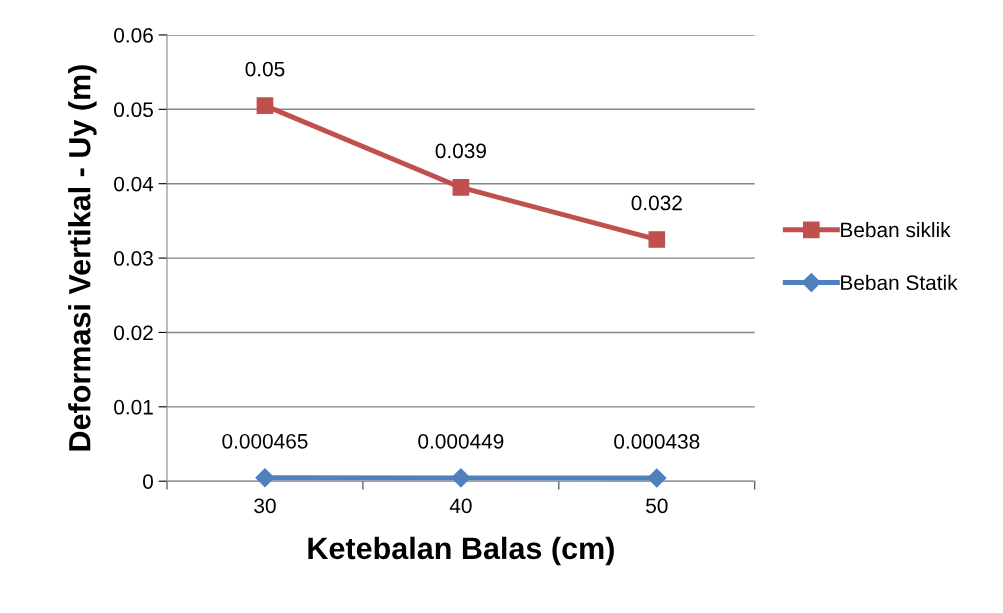 The width and height of the screenshot is (1003, 613). Describe the element at coordinates (657, 441) in the screenshot. I see `data-label: 0.000438` at that location.